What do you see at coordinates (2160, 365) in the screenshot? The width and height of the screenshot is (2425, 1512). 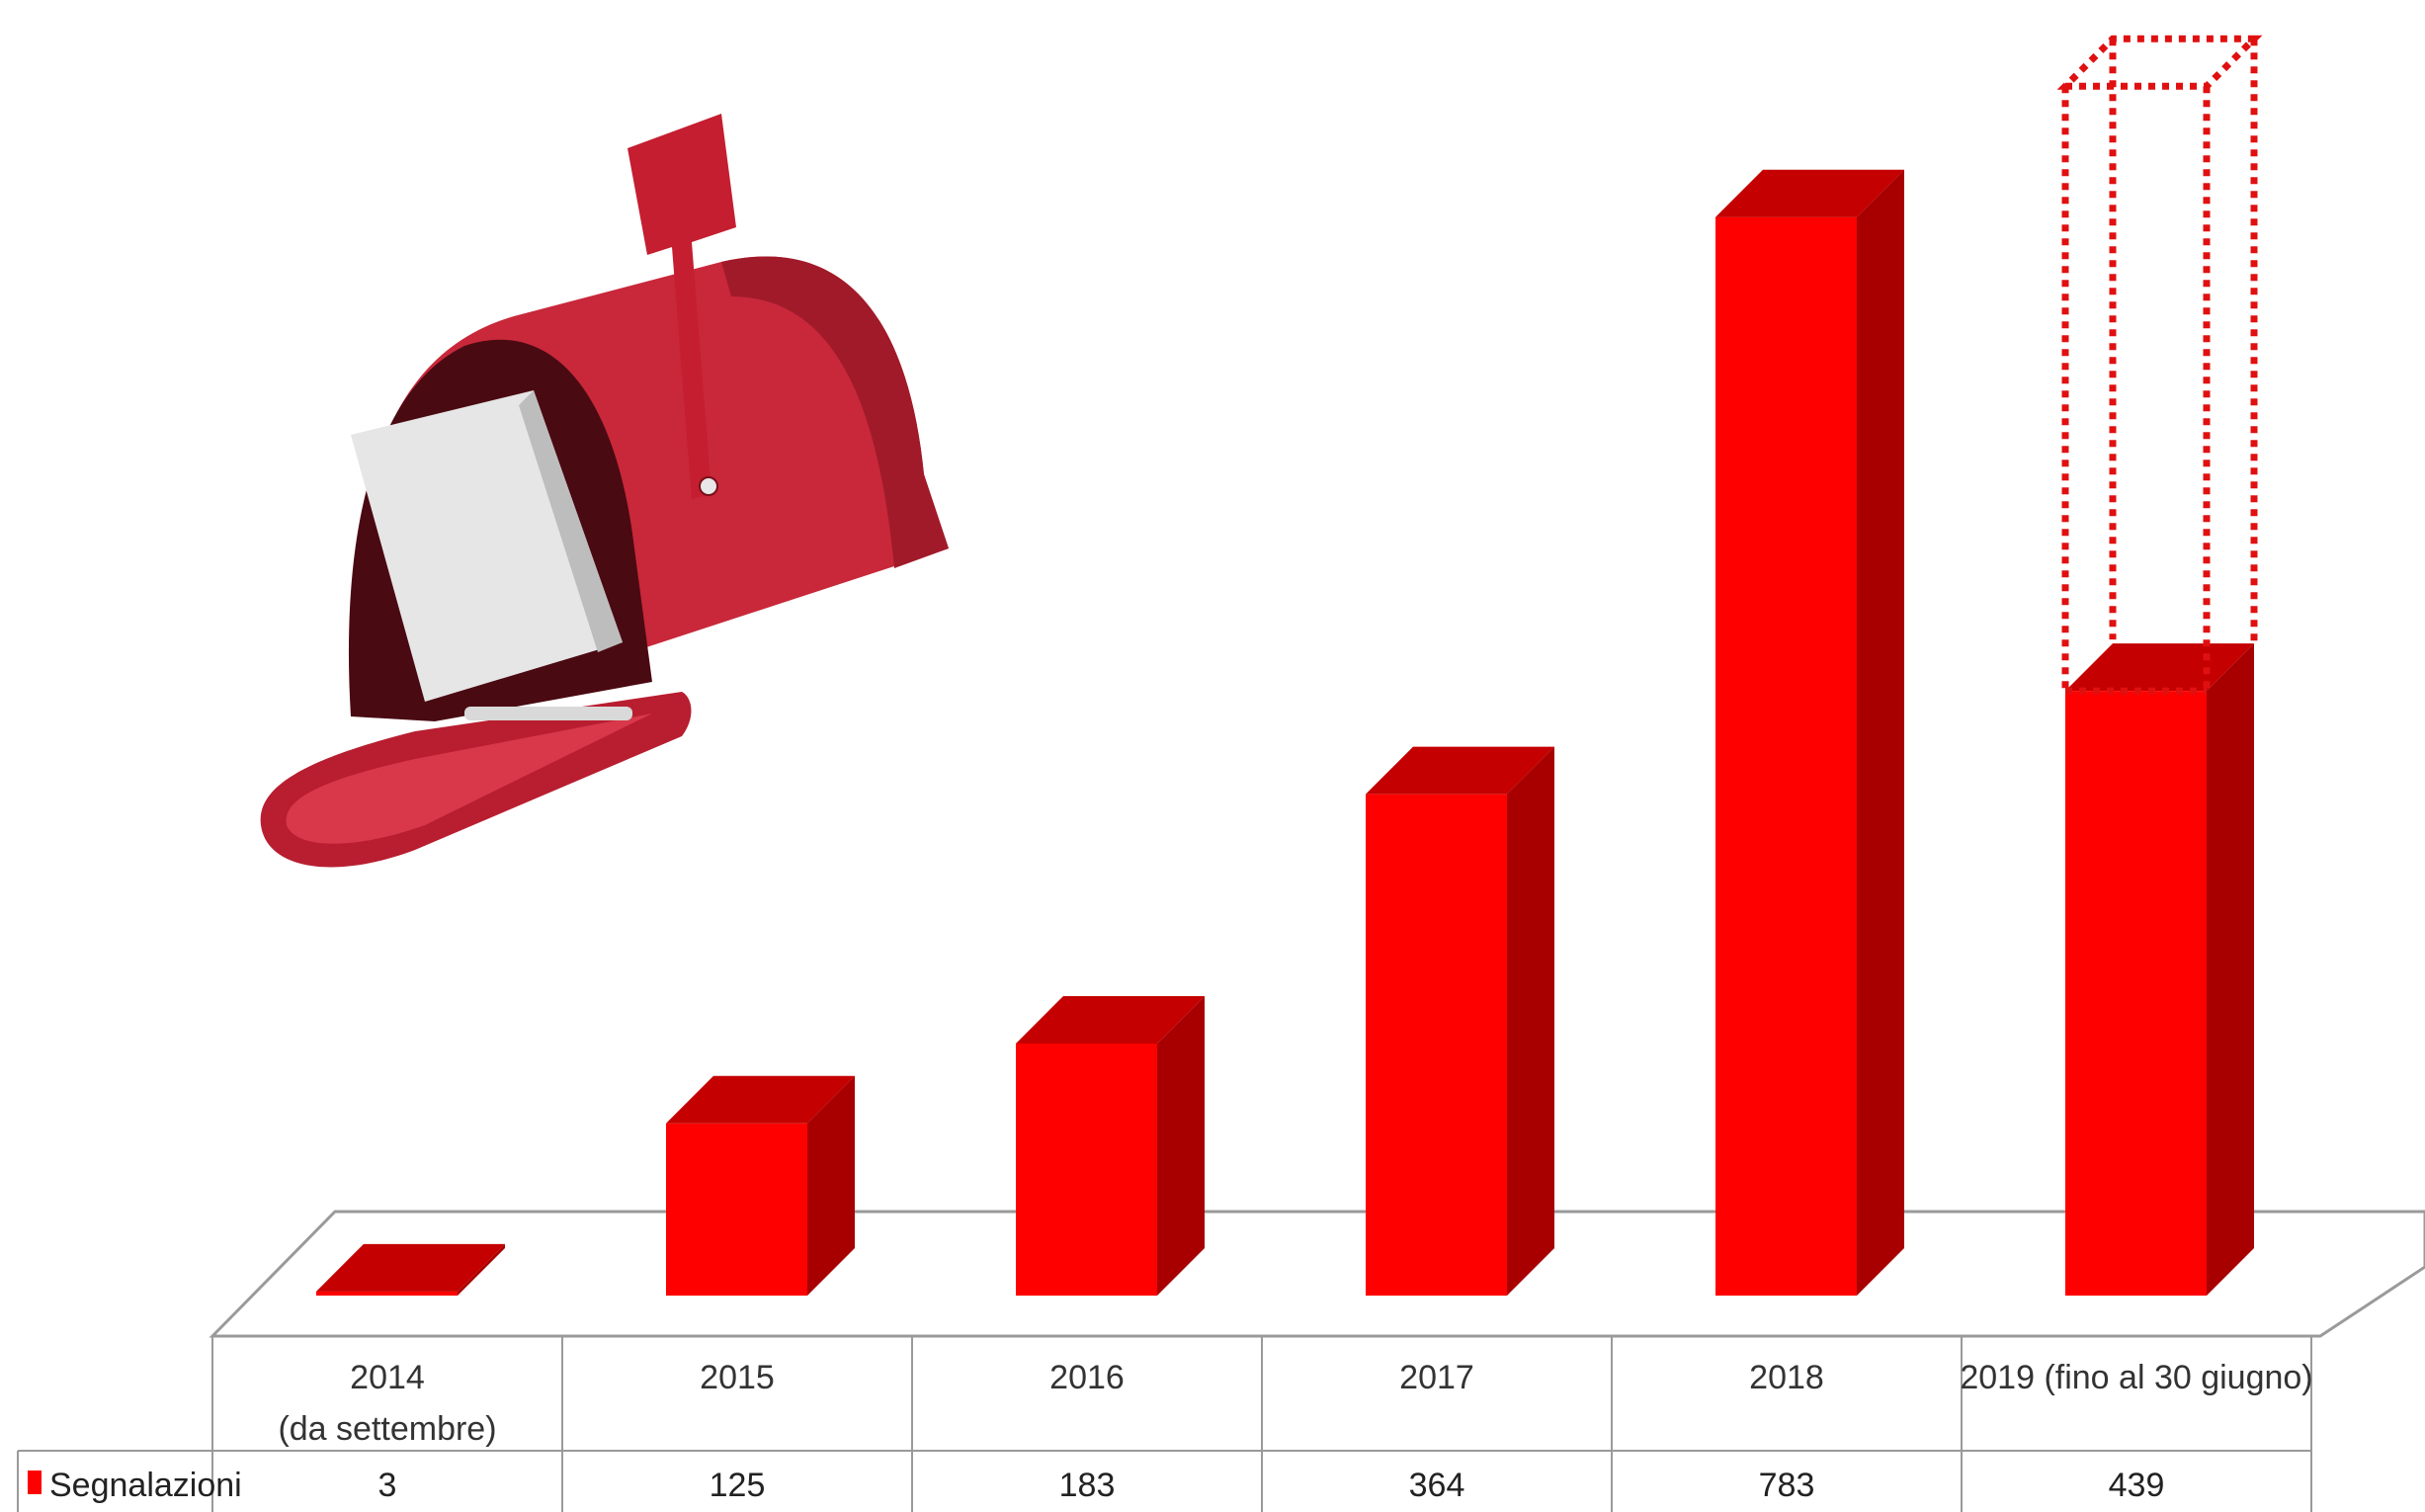 I see `projection-outline` at bounding box center [2160, 365].